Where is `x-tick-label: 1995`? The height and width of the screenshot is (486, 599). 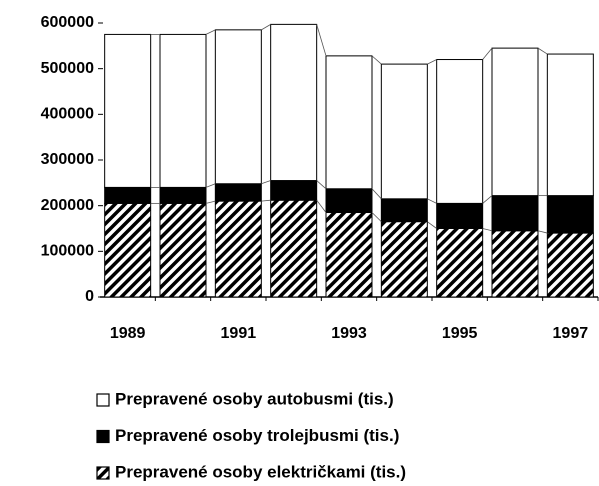 x-tick-label: 1995 is located at coordinates (460, 333).